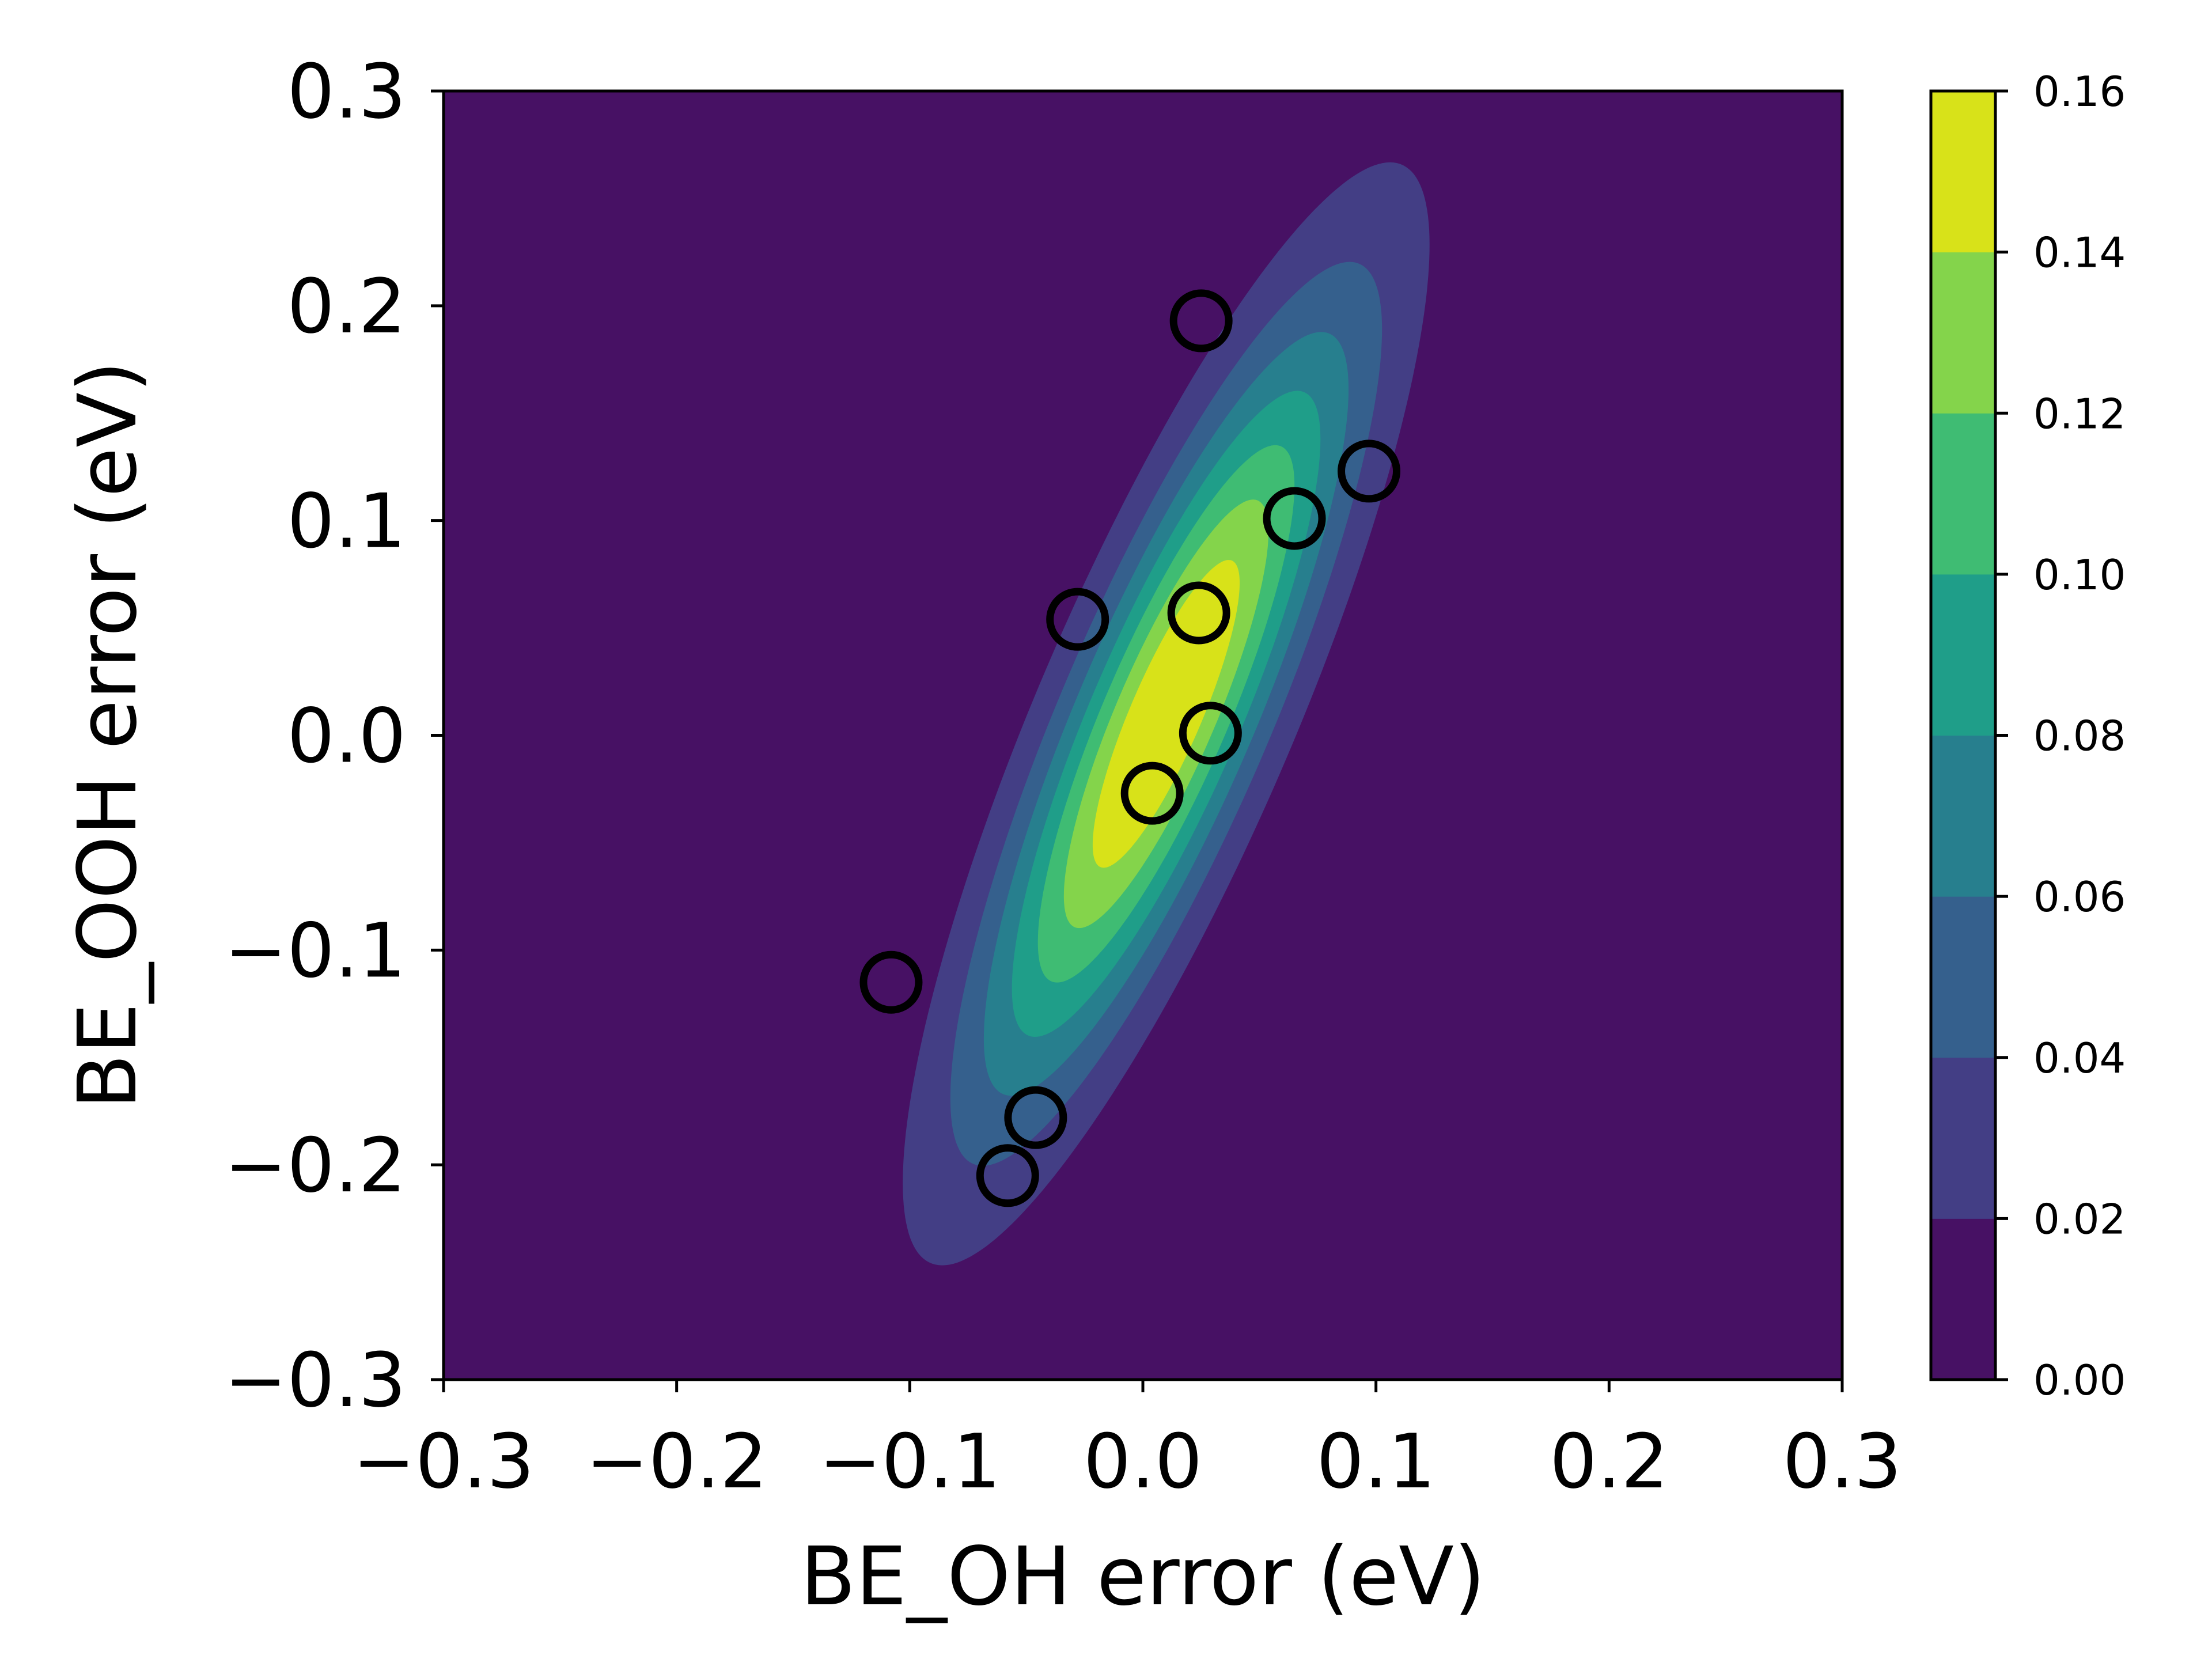 This screenshot has width=2212, height=1659. I want to click on x-tick-label: −0.3, so click(444, 1461).